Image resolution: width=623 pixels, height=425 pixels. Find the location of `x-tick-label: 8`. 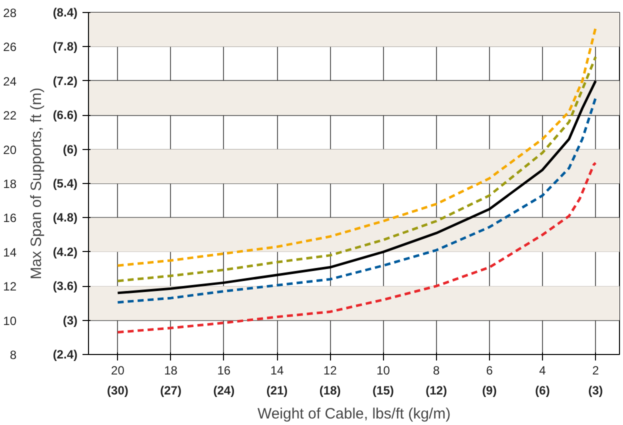

x-tick-label: 8 is located at coordinates (436, 371).